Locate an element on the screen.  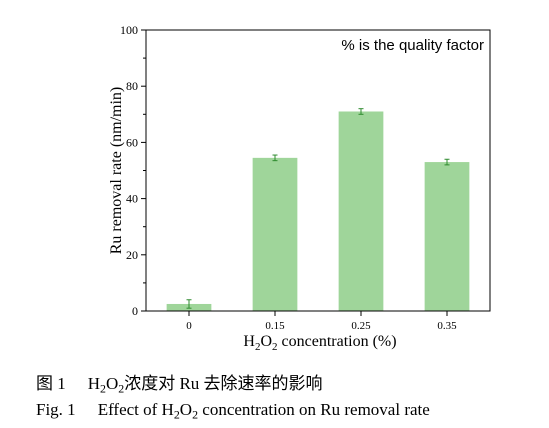
x-axis-label-part-1: 2 is located at coordinates (258, 347).